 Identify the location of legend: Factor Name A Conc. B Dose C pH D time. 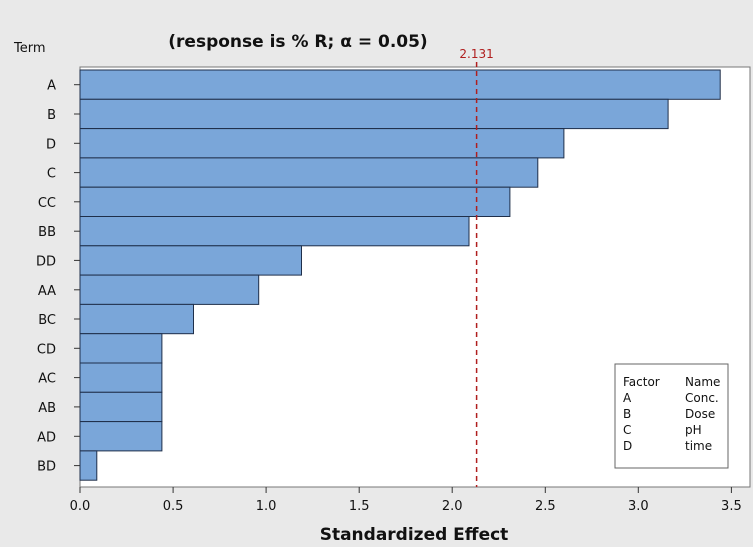
(671, 416).